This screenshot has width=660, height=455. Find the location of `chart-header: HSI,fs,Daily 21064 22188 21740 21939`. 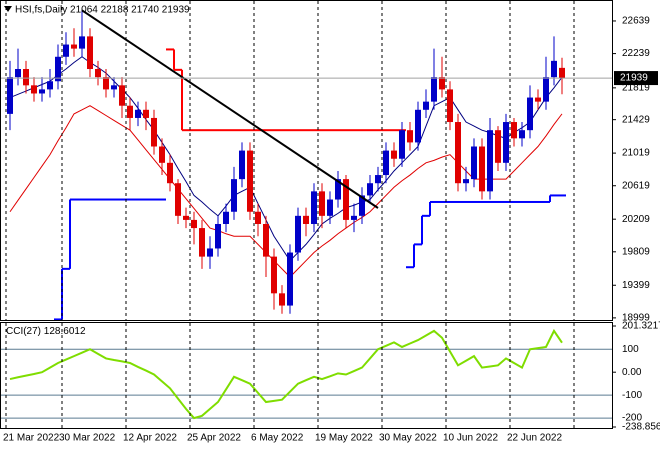

chart-header: HSI,fs,Daily 21064 22188 21740 21939 is located at coordinates (102, 10).